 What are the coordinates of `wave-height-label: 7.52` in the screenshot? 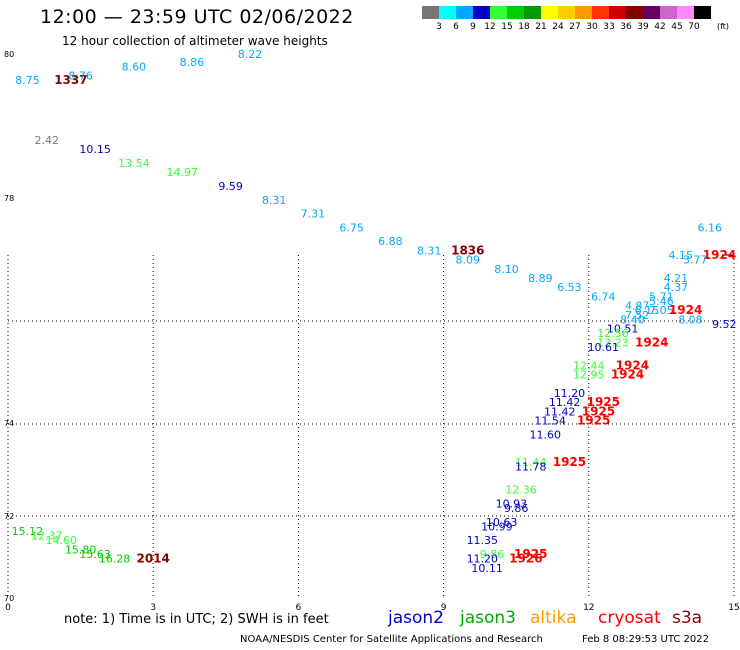 It's located at (637, 315).